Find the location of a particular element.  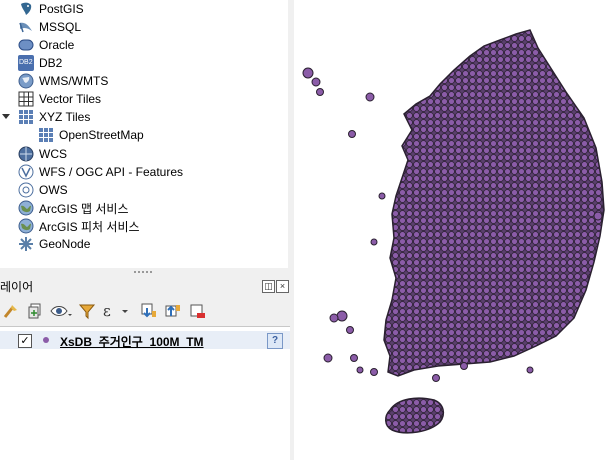

browser-item-mssql: MSSQL is located at coordinates (49, 27).